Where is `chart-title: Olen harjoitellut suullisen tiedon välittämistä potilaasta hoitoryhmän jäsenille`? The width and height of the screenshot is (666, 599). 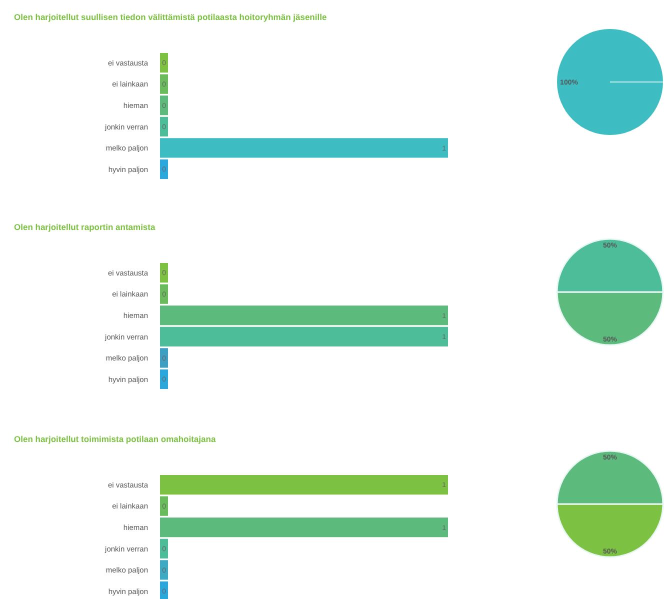
chart-title: Olen harjoitellut suullisen tiedon välittämistä potilaasta hoitoryhmän jäsenille is located at coordinates (170, 17).